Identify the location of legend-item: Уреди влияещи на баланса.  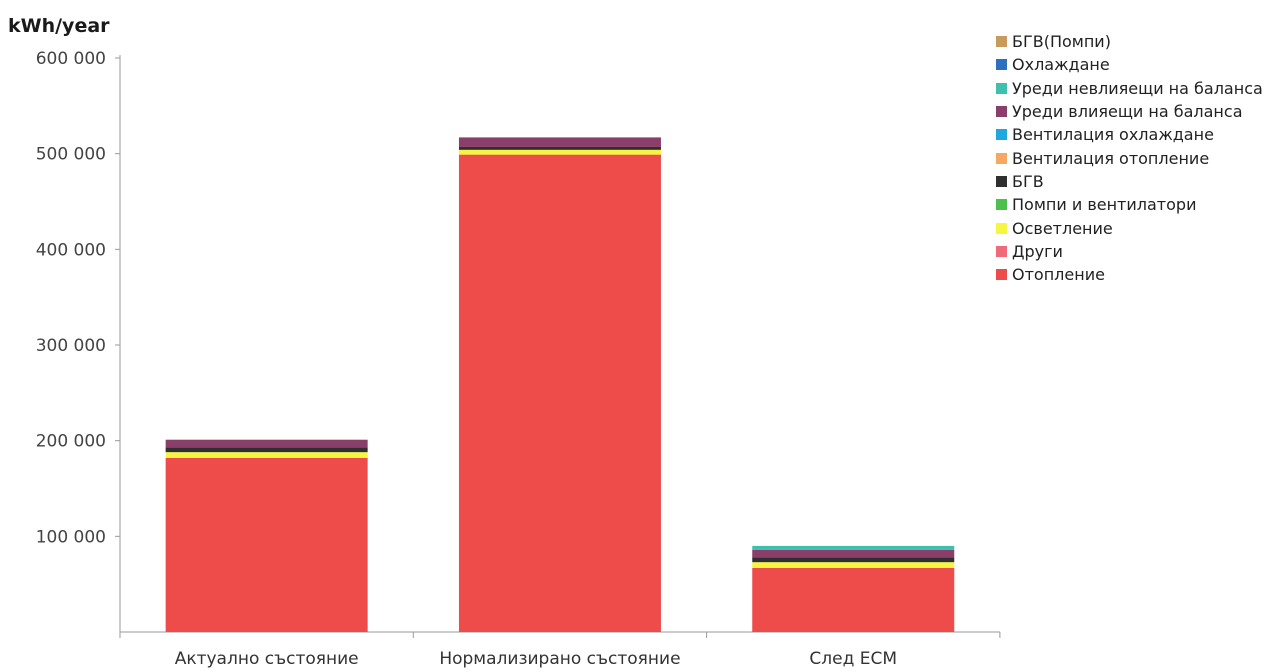
(1129, 111).